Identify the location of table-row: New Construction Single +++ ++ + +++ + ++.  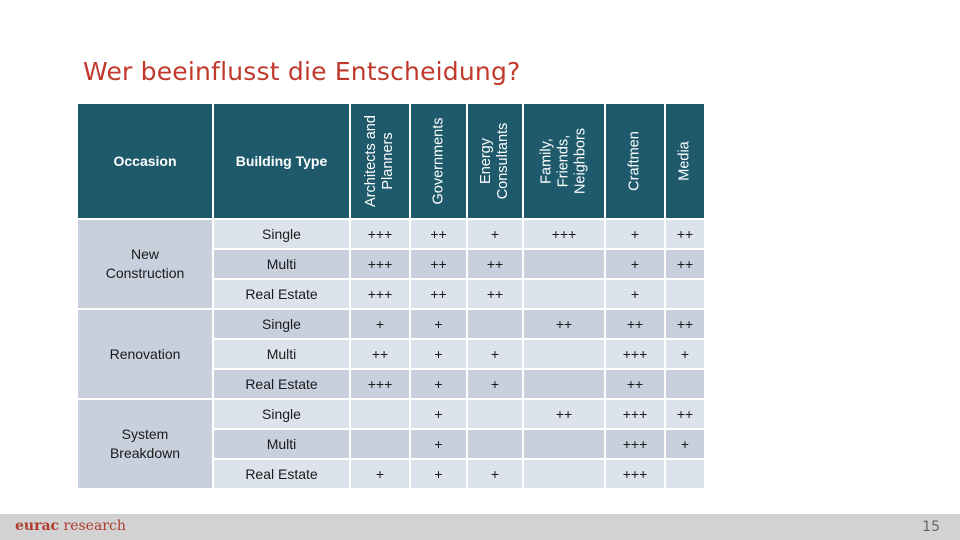
(391, 264).